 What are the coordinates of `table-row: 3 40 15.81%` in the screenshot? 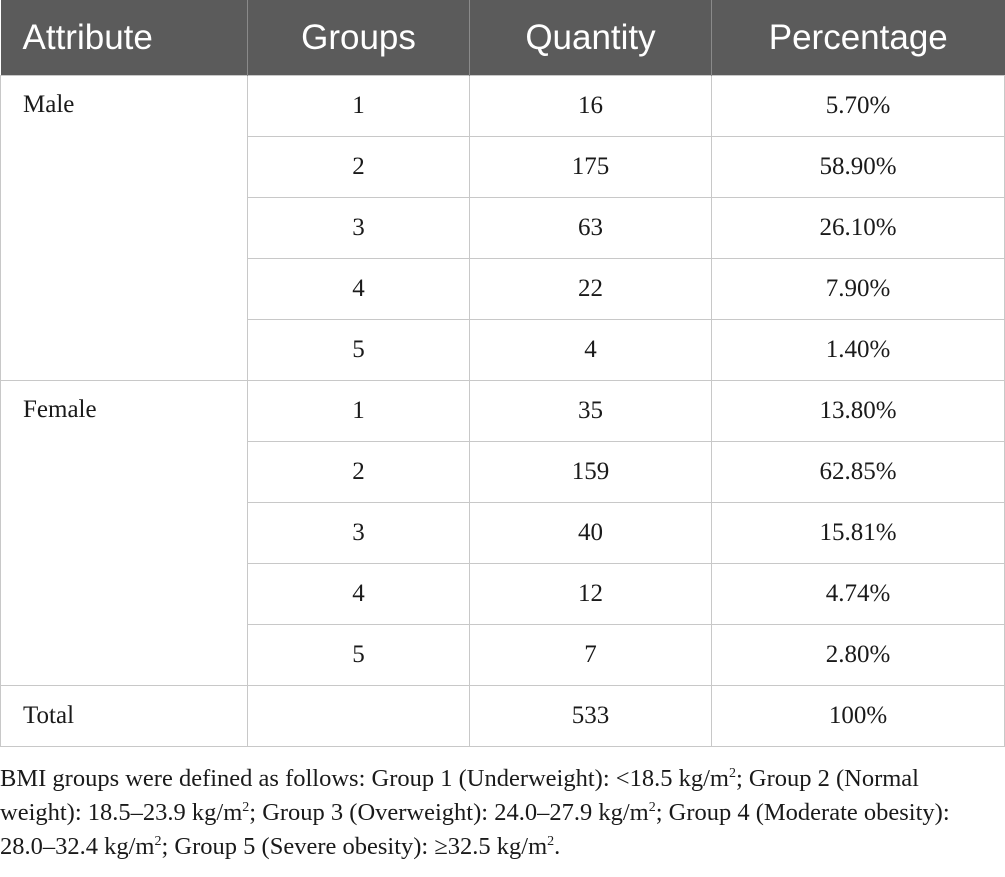 It's located at (503, 533).